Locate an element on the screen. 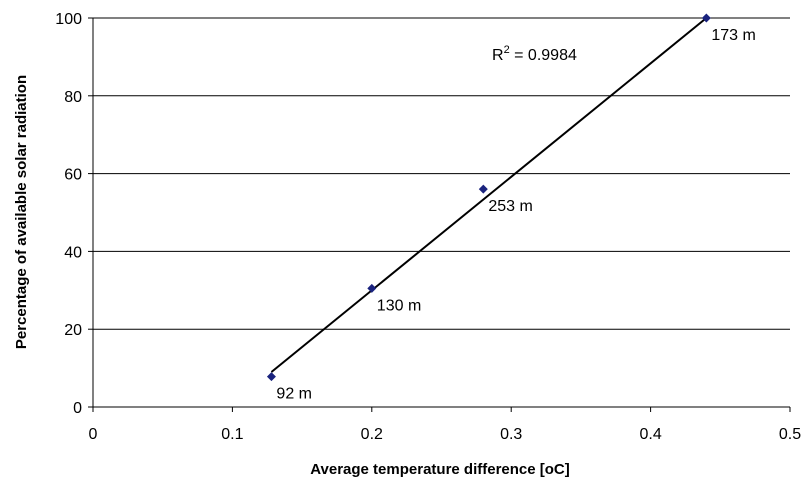  y-tick-labels: 0 20 40 60 80 100 is located at coordinates (68, 214).